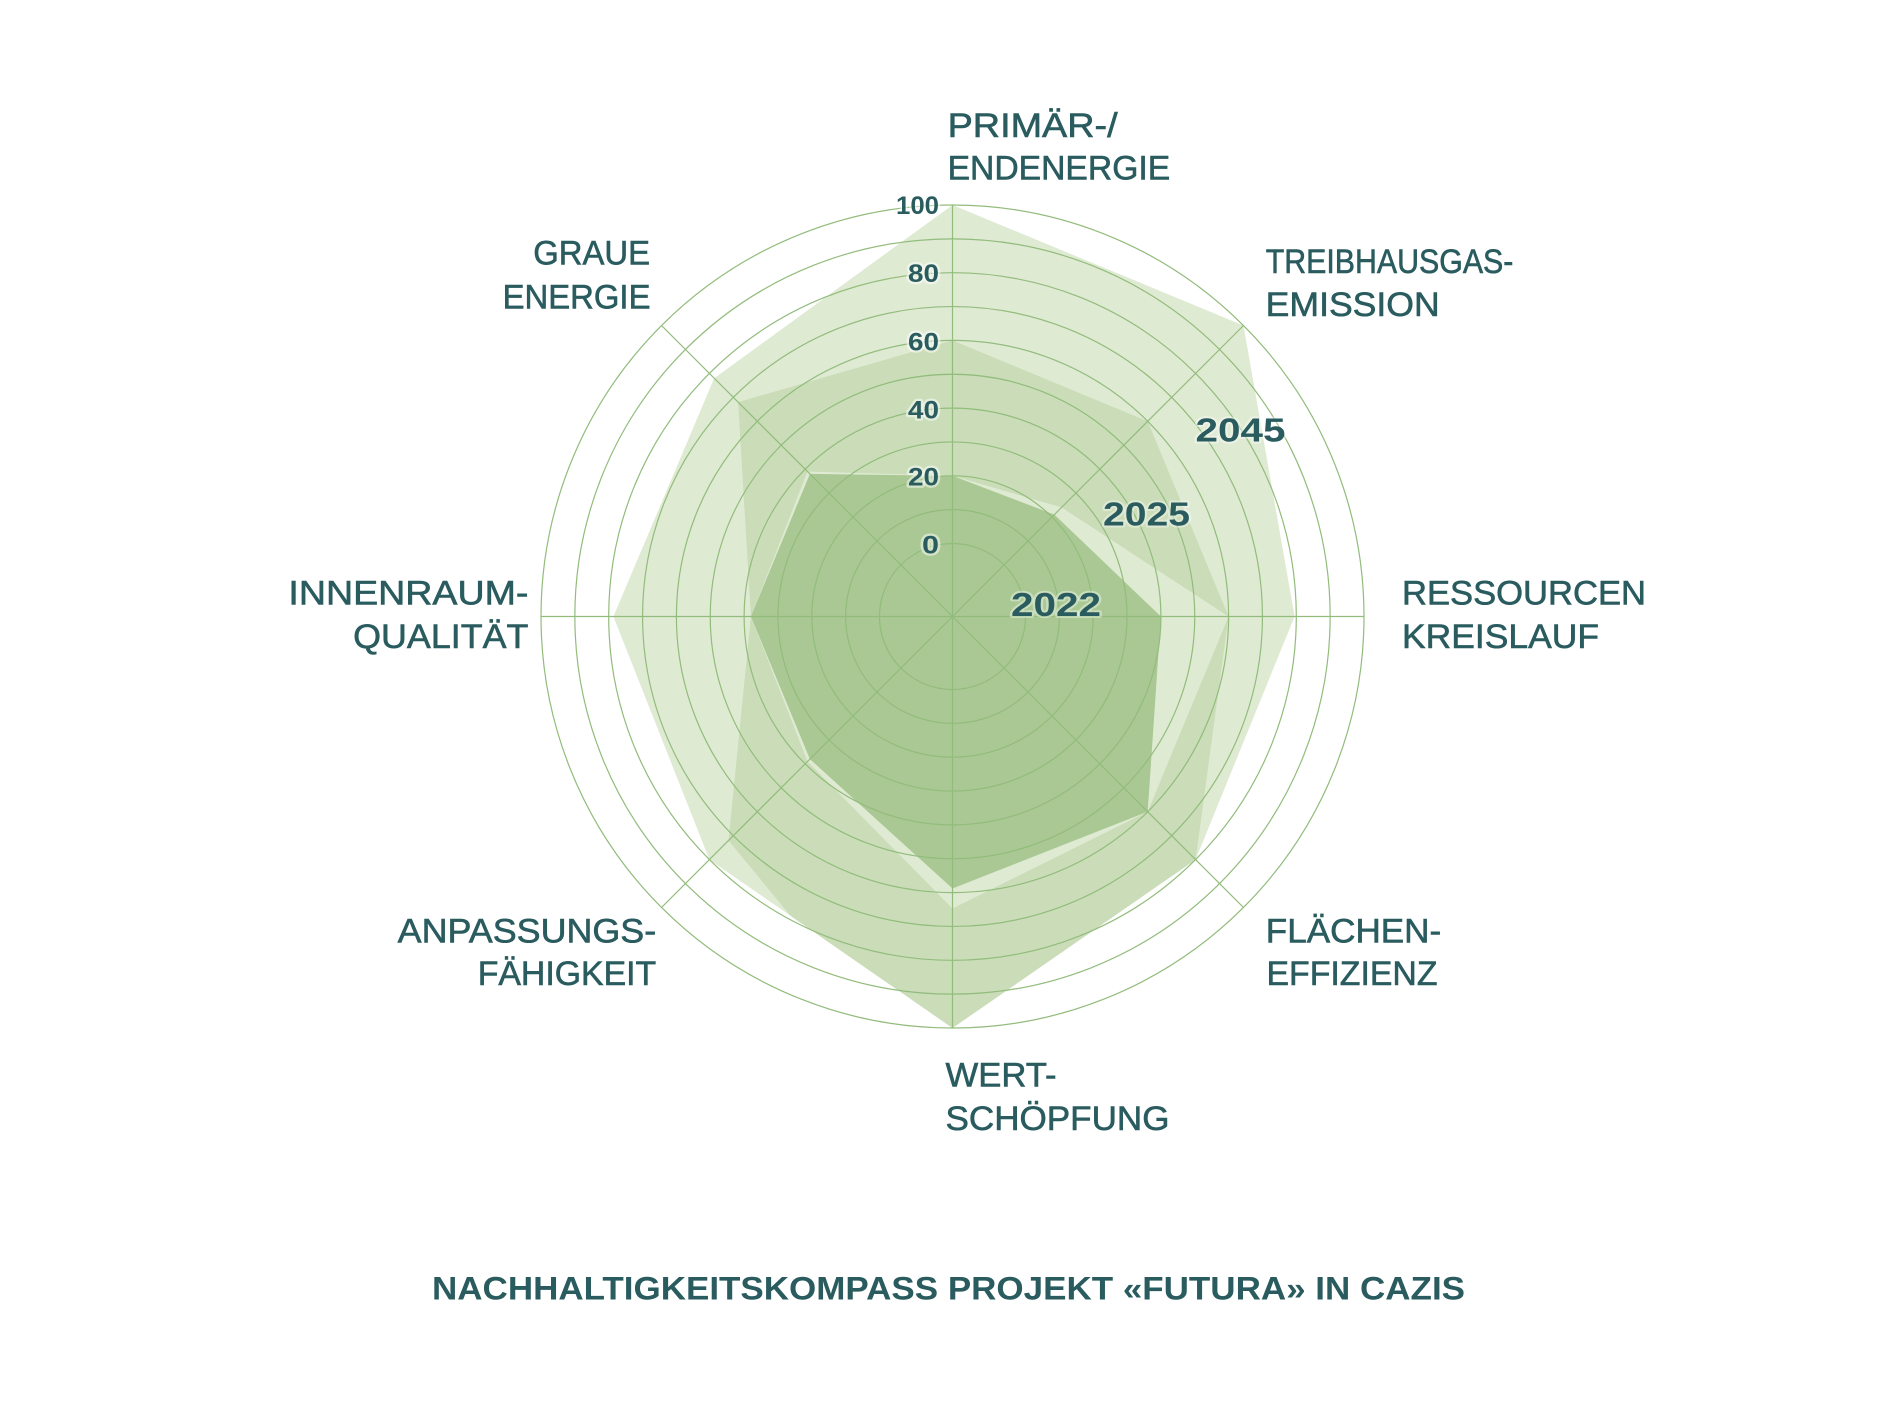 The height and width of the screenshot is (1425, 1900). What do you see at coordinates (1524, 593) in the screenshot?
I see `svg-text: RESSOURCEN` at bounding box center [1524, 593].